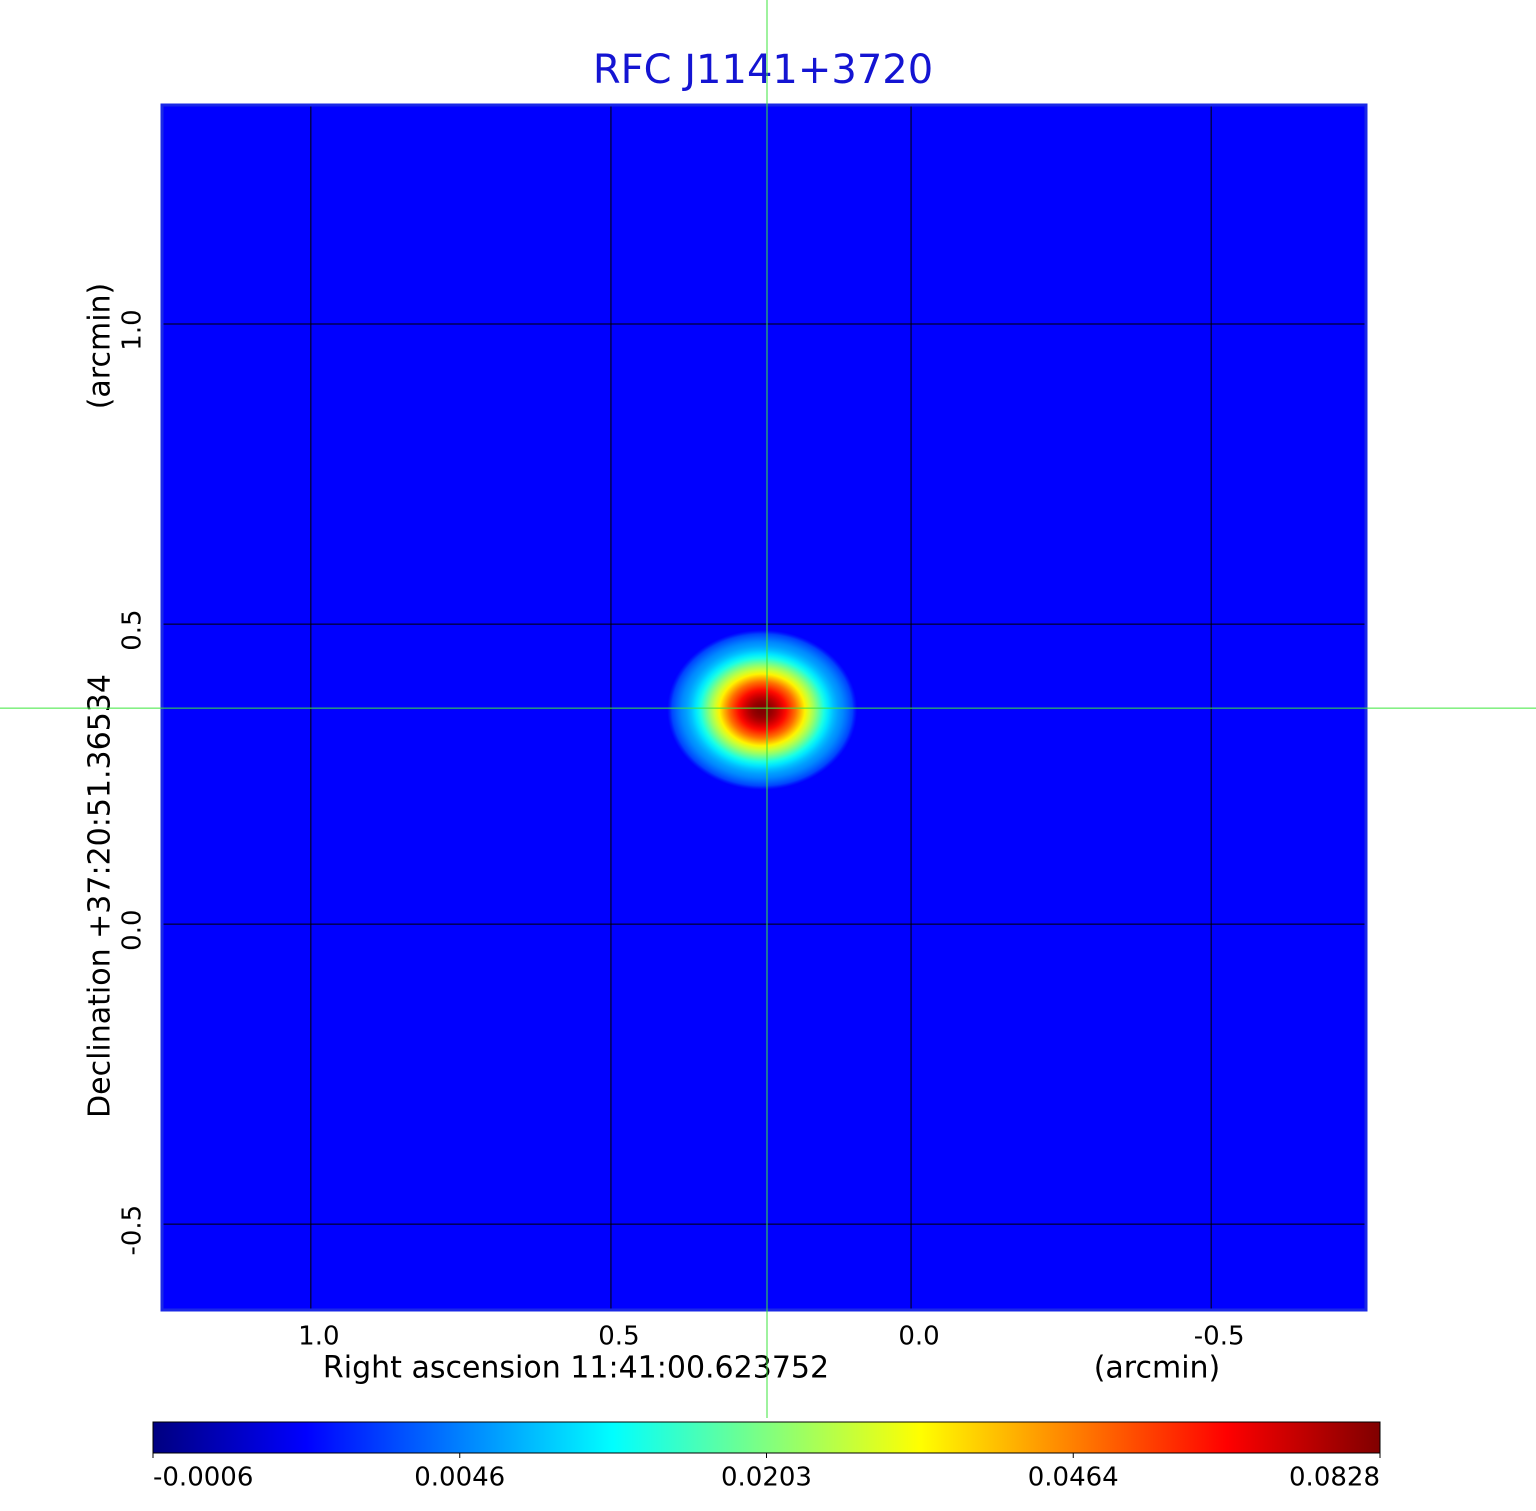 The image size is (1536, 1511). What do you see at coordinates (100, 896) in the screenshot?
I see `y-axis-label: Declination +37:20:51.36534` at bounding box center [100, 896].